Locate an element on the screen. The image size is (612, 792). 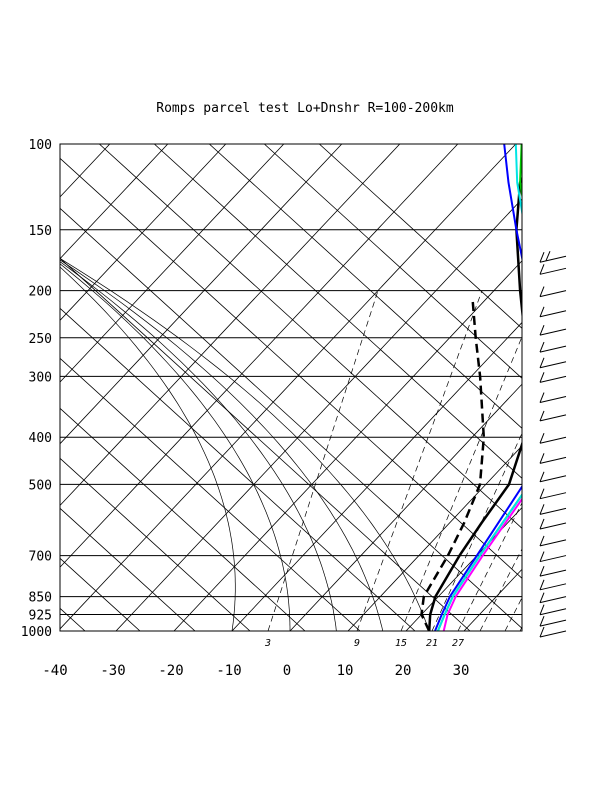
pressure-tick-label: 1000 is located at coordinates (36, 632).